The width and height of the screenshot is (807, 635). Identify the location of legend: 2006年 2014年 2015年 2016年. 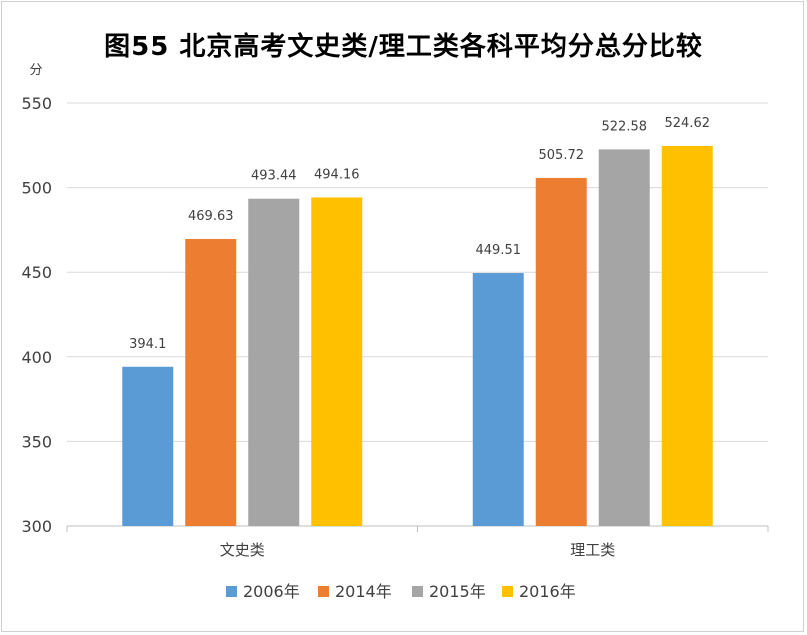
(401, 591).